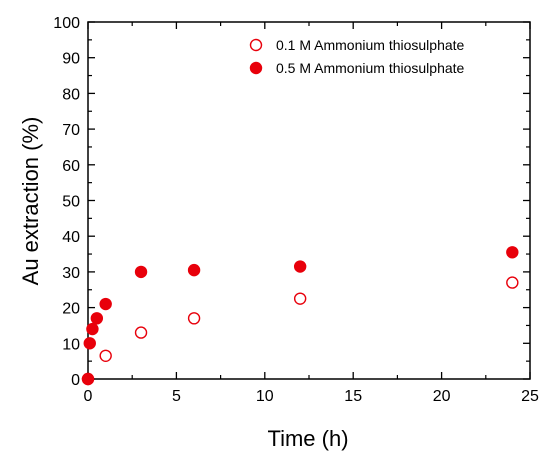  Describe the element at coordinates (370, 68) in the screenshot. I see `legend-label-series-2: 0.5 M Ammonium thiosulphate` at that location.